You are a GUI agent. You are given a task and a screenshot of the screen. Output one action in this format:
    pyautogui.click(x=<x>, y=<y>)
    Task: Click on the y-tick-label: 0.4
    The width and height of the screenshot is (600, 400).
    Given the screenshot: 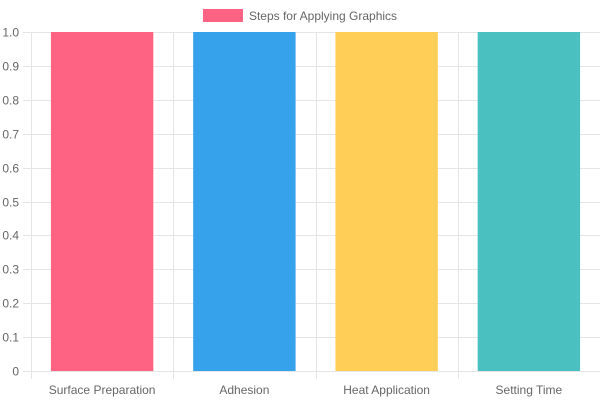 What is the action you would take?
    pyautogui.click(x=10, y=236)
    